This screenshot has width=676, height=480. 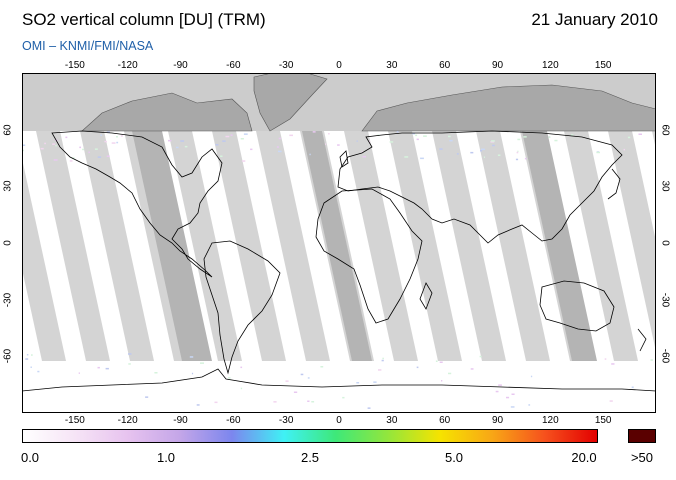 What do you see at coordinates (8, 243) in the screenshot?
I see `lat-tick-left: 0` at bounding box center [8, 243].